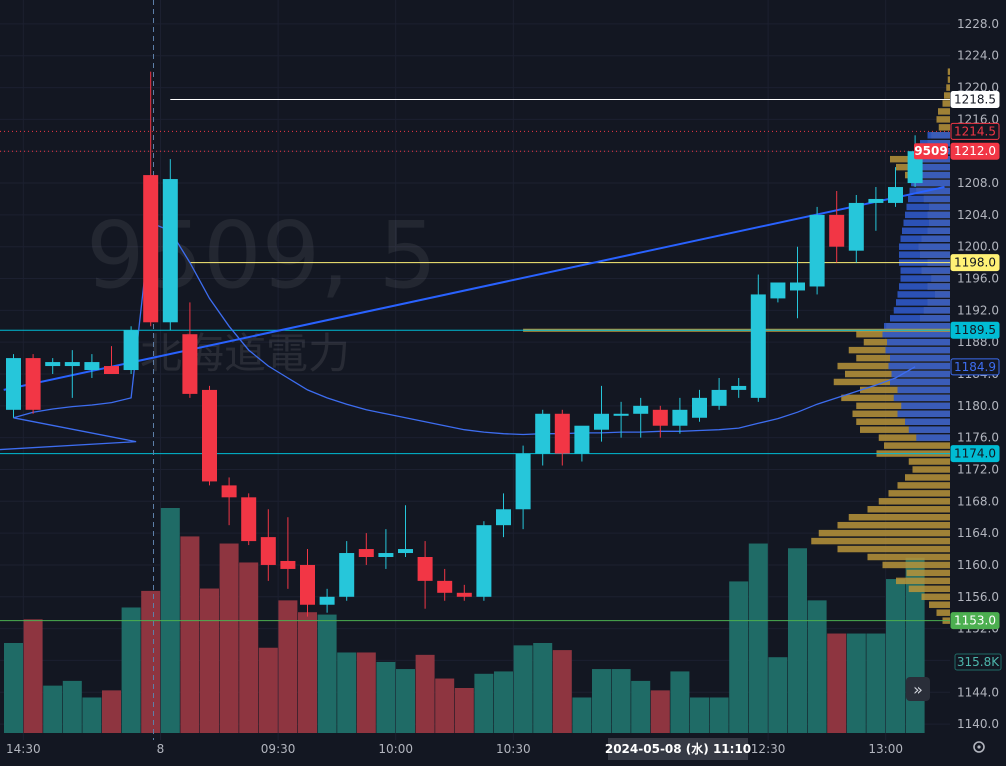 Image resolution: width=1006 pixels, height=766 pixels. Describe the element at coordinates (978, 279) in the screenshot. I see `y-tick-label: 1196.0` at that location.